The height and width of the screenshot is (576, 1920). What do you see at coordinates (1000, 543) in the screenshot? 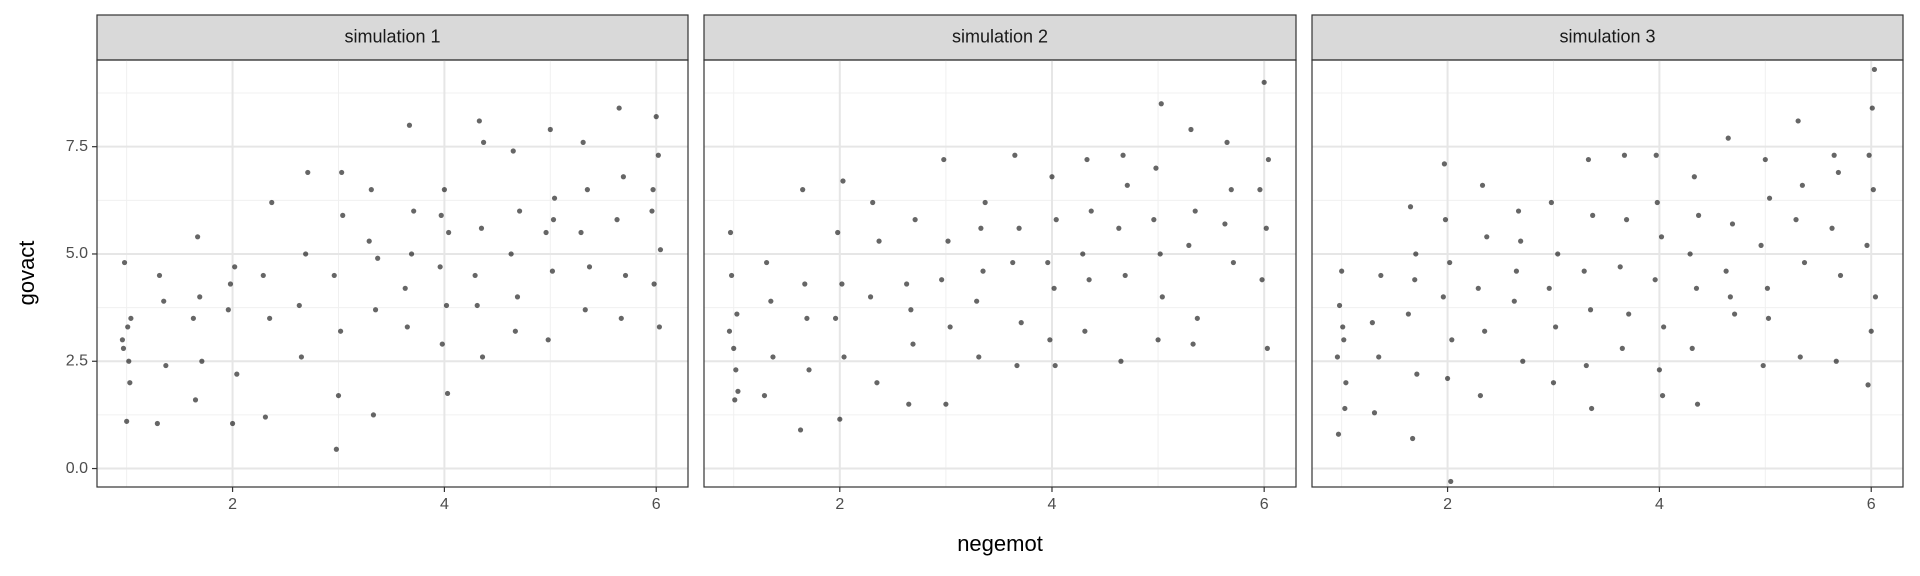
I see `x-axis-title: negemot` at bounding box center [1000, 543].